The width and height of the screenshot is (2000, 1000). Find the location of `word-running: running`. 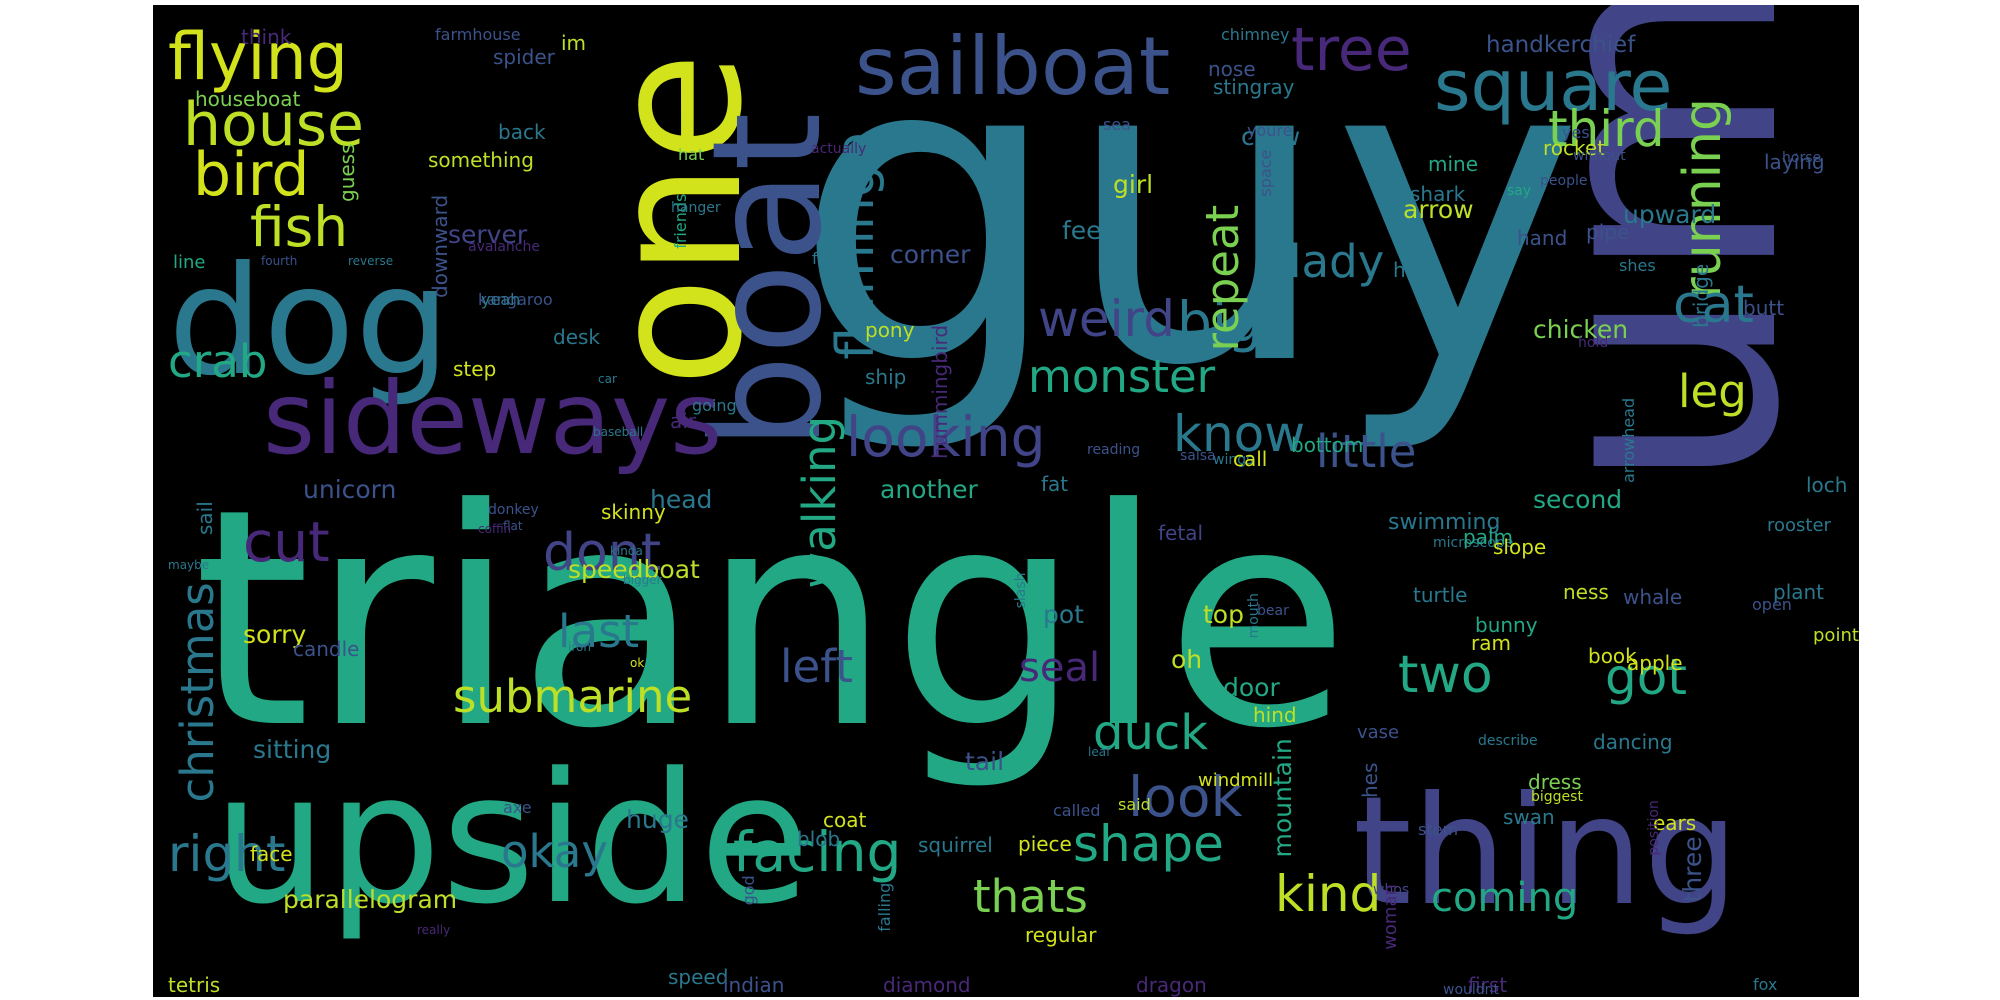

word-running: running is located at coordinates (1703, 198).